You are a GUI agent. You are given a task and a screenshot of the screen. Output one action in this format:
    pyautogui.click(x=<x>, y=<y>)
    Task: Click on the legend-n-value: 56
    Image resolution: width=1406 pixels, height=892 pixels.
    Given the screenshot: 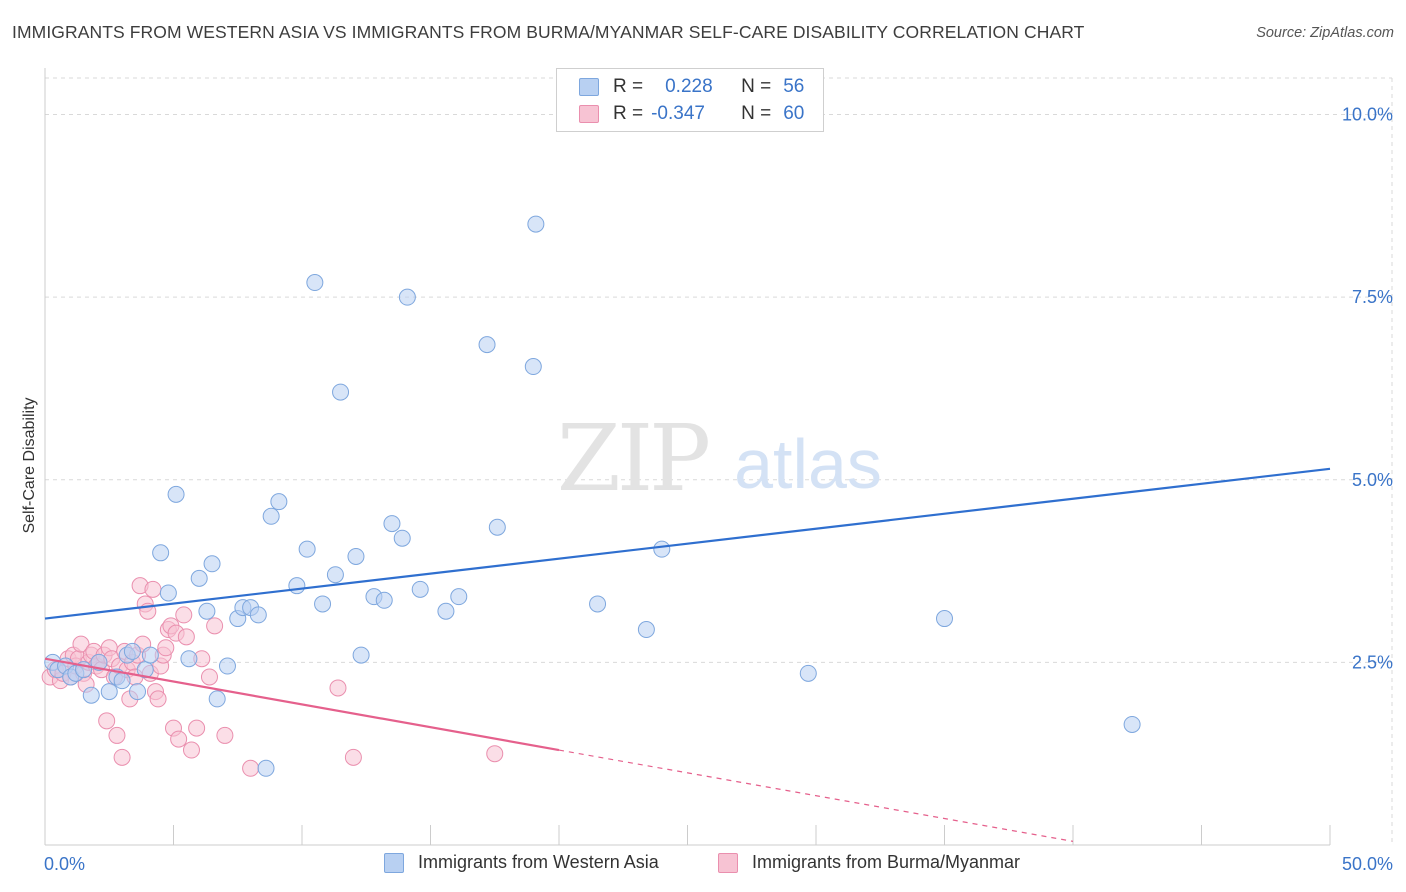 What is the action you would take?
    pyautogui.click(x=794, y=86)
    